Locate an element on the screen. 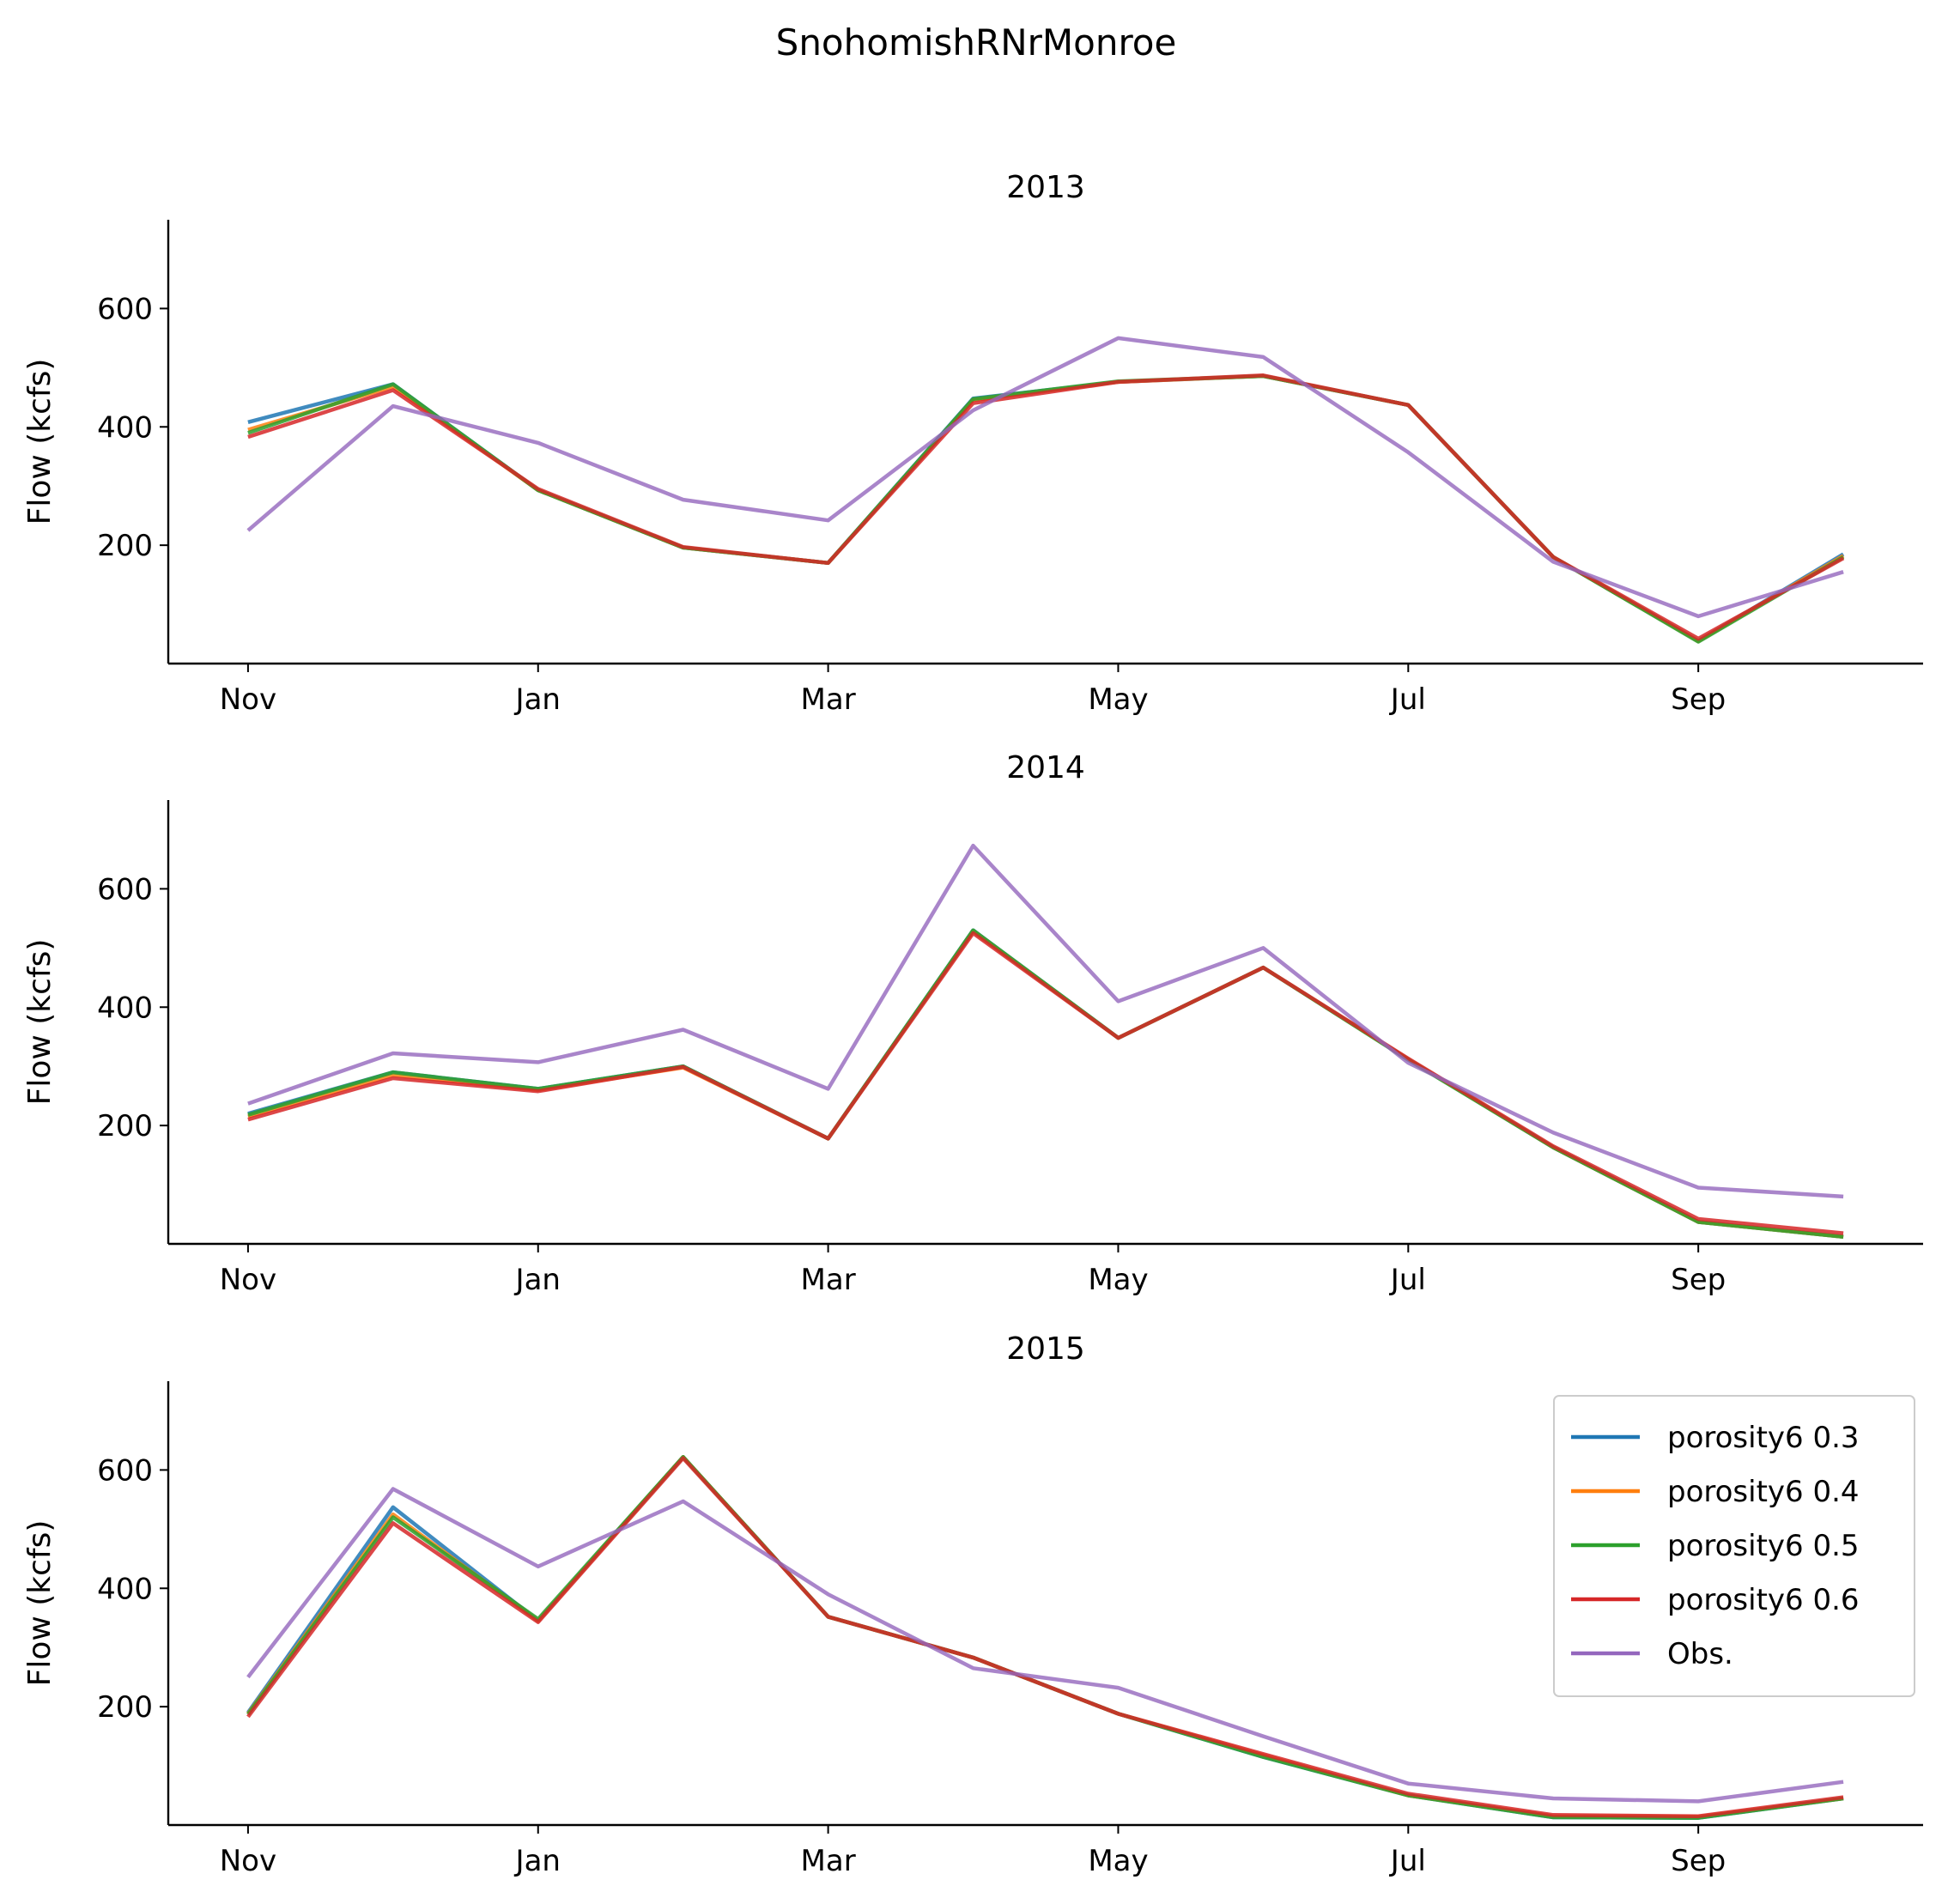 This screenshot has width=1954, height=1904. legend-label: porosity6 0.5 is located at coordinates (1763, 1546).